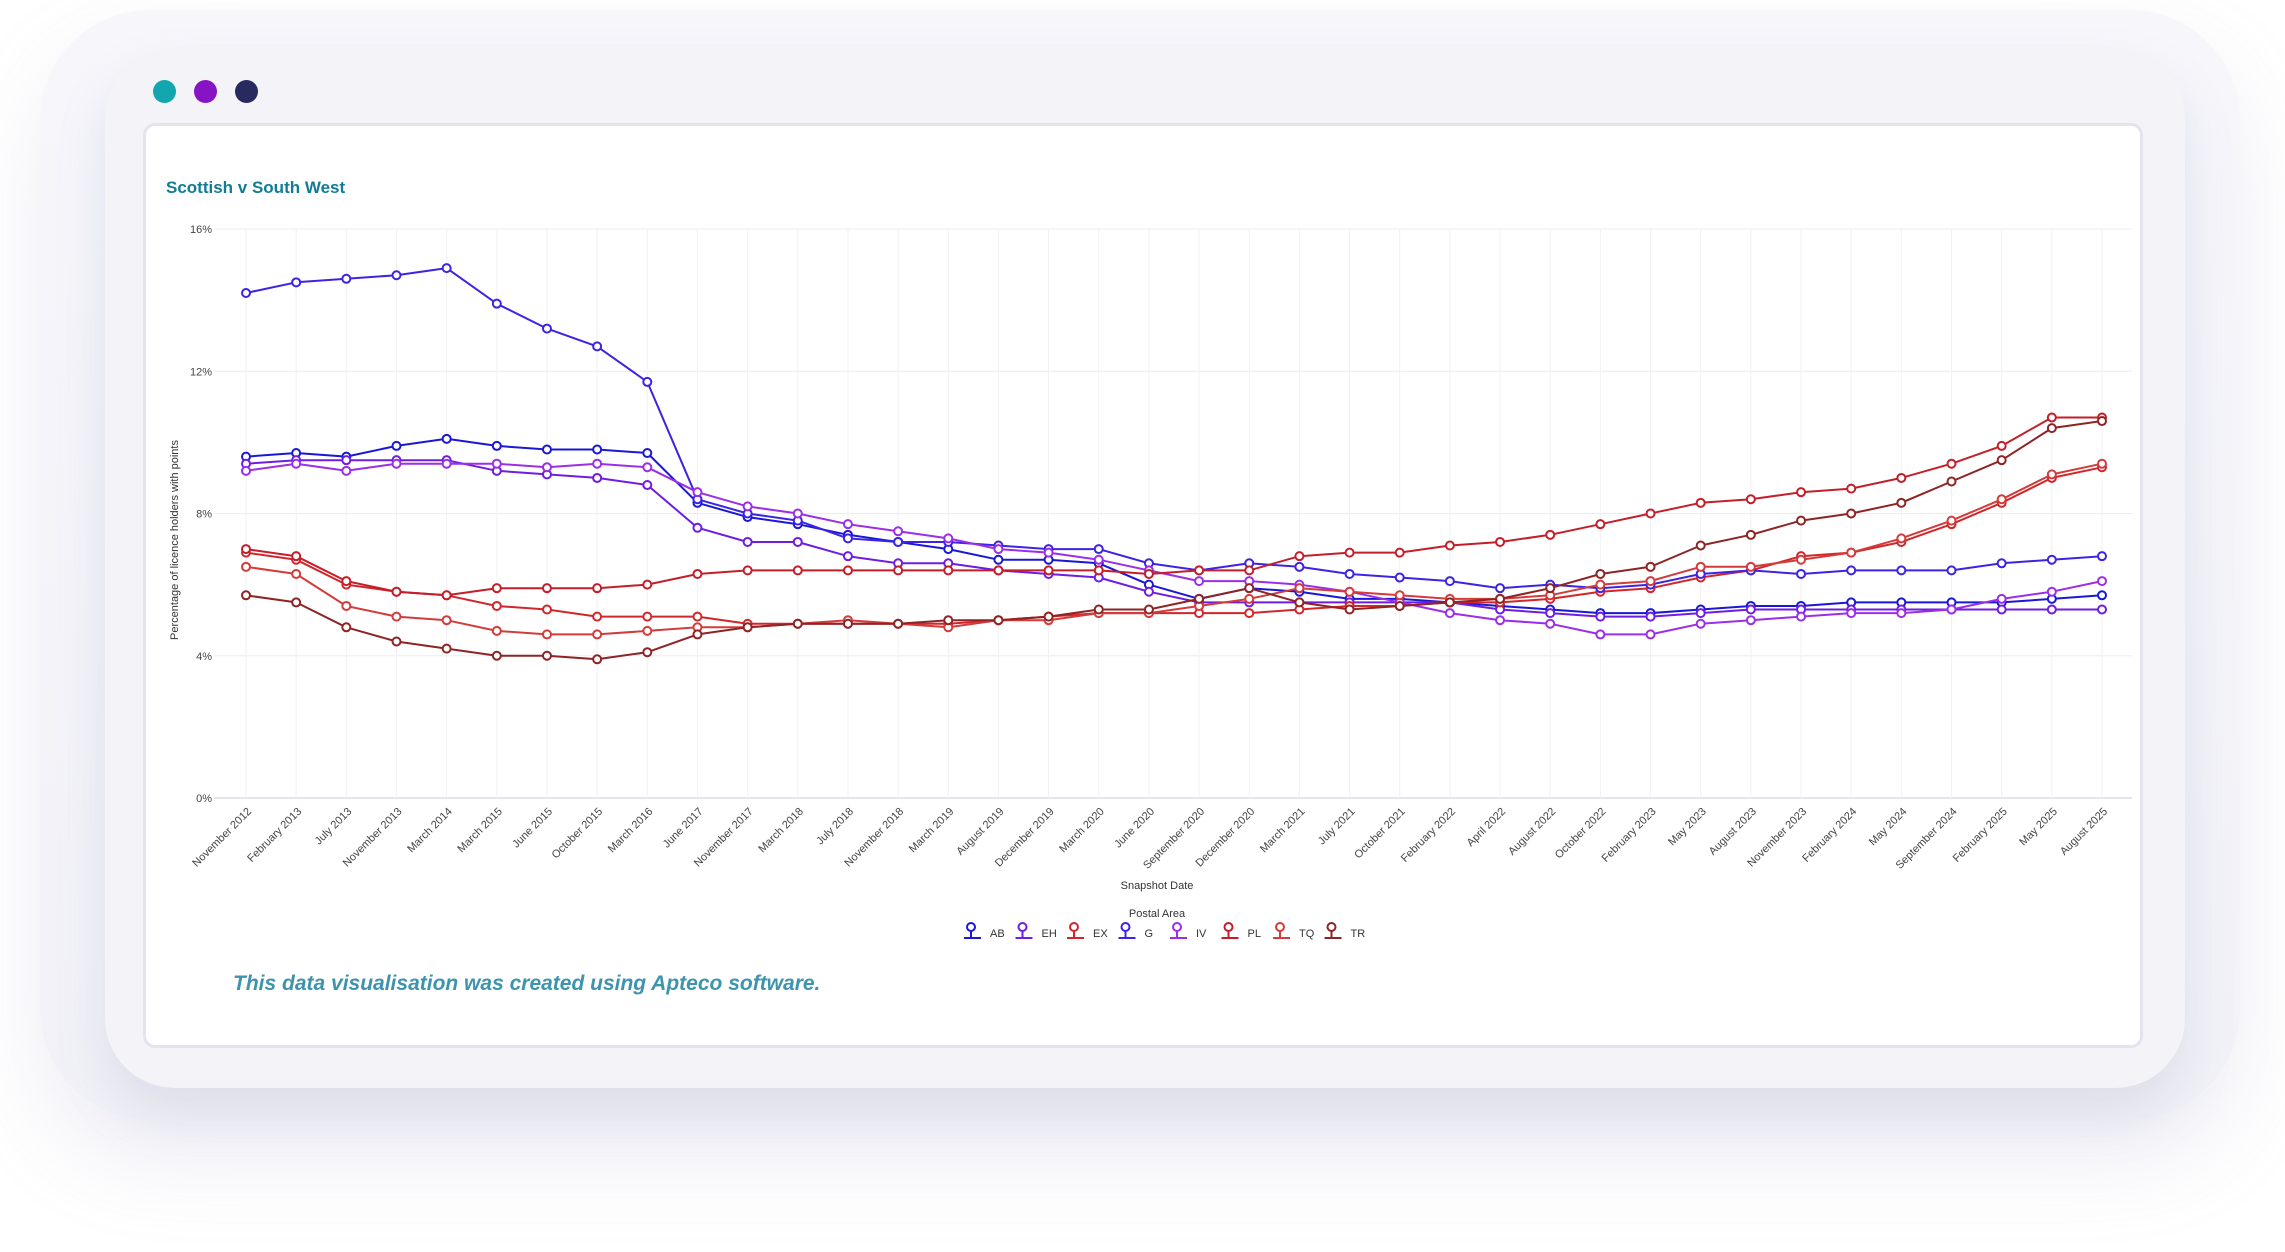 Image resolution: width=2285 pixels, height=1252 pixels. Describe the element at coordinates (1294, 931) in the screenshot. I see `legend-item-tq: TQ` at that location.